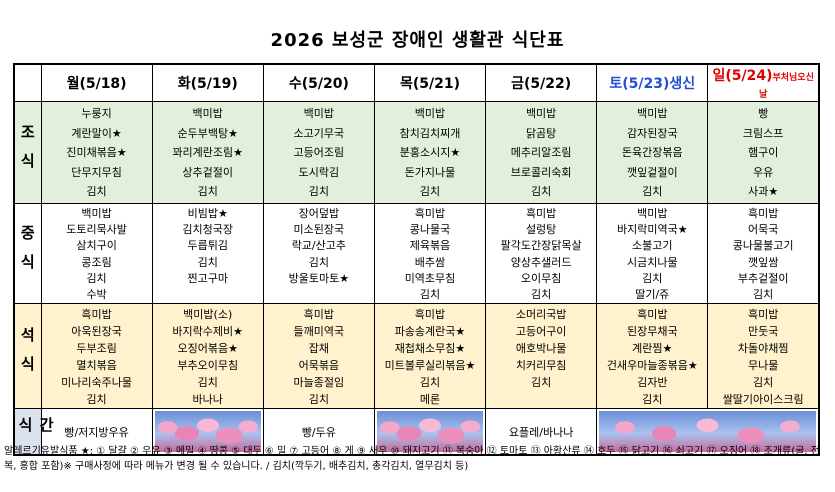 The width and height of the screenshot is (835, 492). I want to click on menu-list: 백미밥 순두부백탕★ 꽈리계란조림★ 상추겉절이 김치, so click(208, 152).